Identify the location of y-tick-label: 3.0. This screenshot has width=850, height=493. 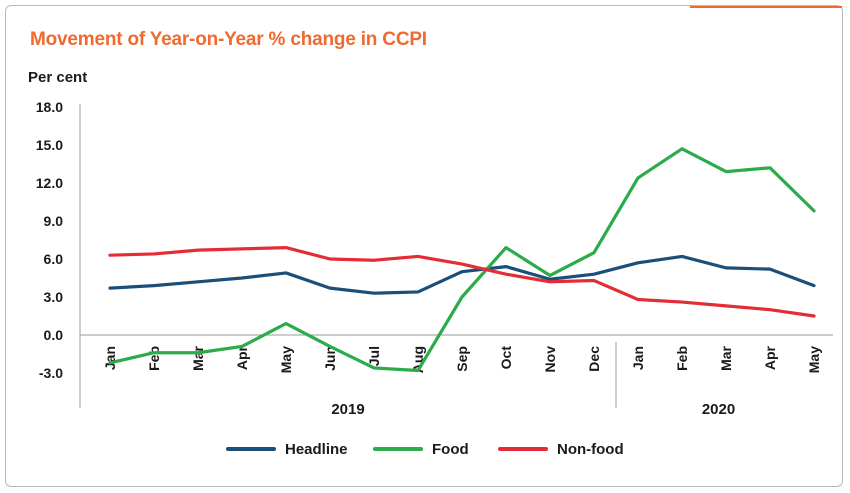
(54, 297).